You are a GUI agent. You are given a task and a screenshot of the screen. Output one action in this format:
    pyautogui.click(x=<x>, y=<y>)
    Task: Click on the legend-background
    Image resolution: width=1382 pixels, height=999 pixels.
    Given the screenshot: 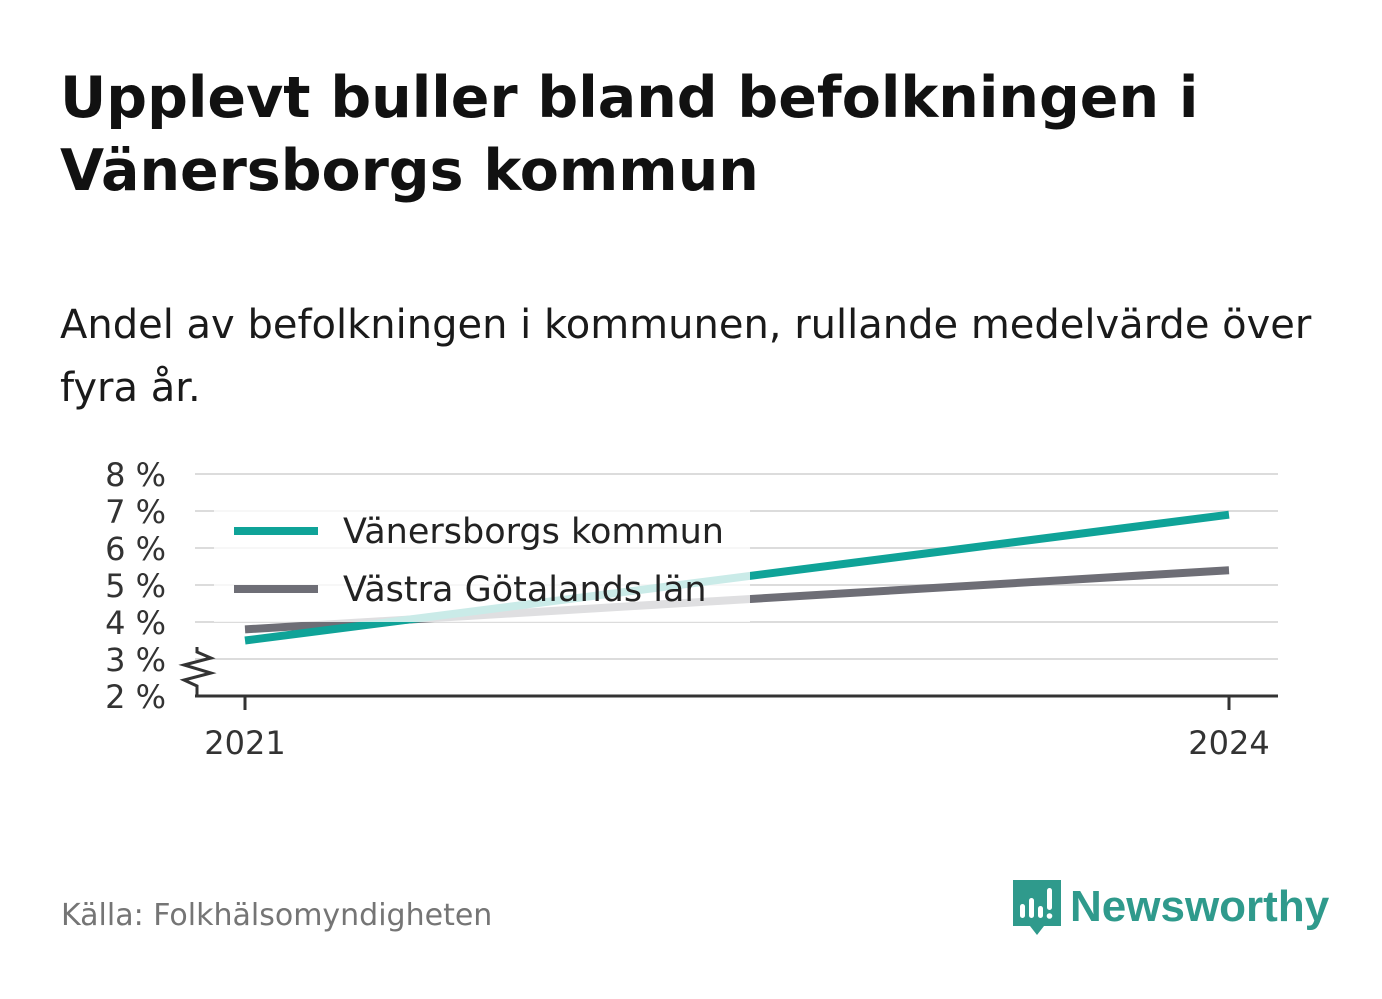 What is the action you would take?
    pyautogui.click(x=482, y=564)
    